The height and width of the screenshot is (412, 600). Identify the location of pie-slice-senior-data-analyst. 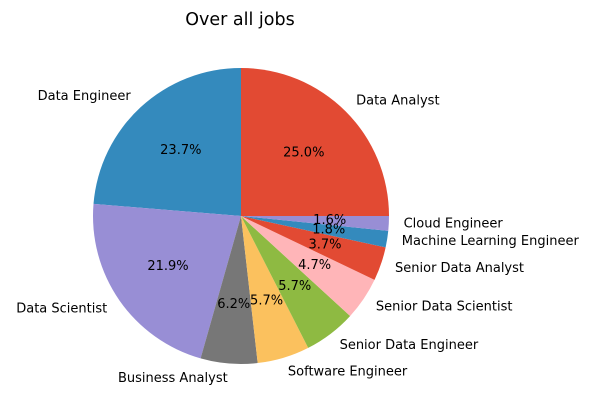
(313, 248).